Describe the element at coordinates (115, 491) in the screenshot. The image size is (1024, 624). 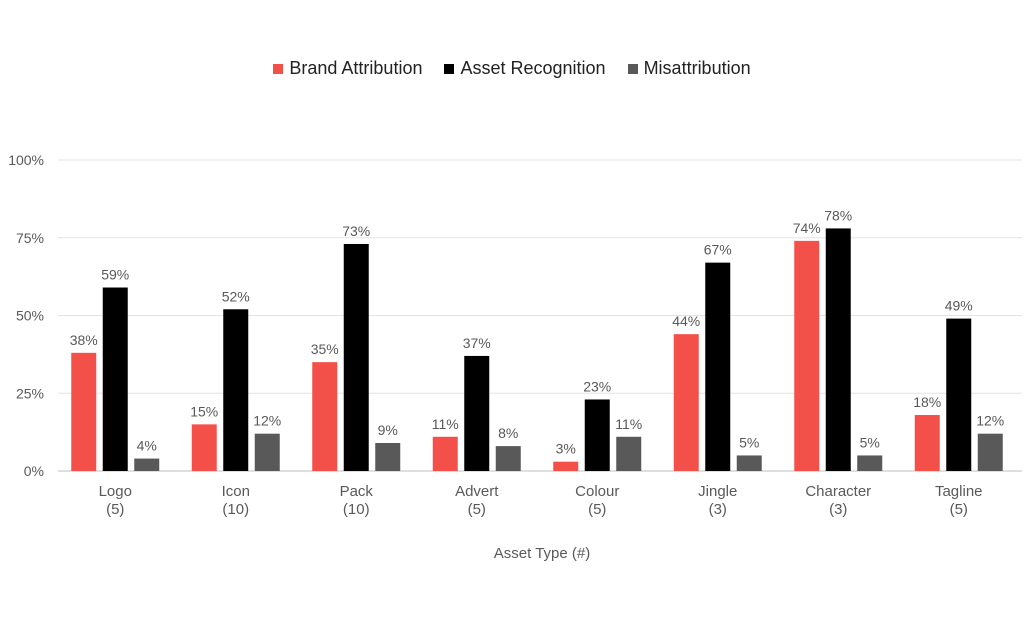
I see `x-tick-label: Logo` at that location.